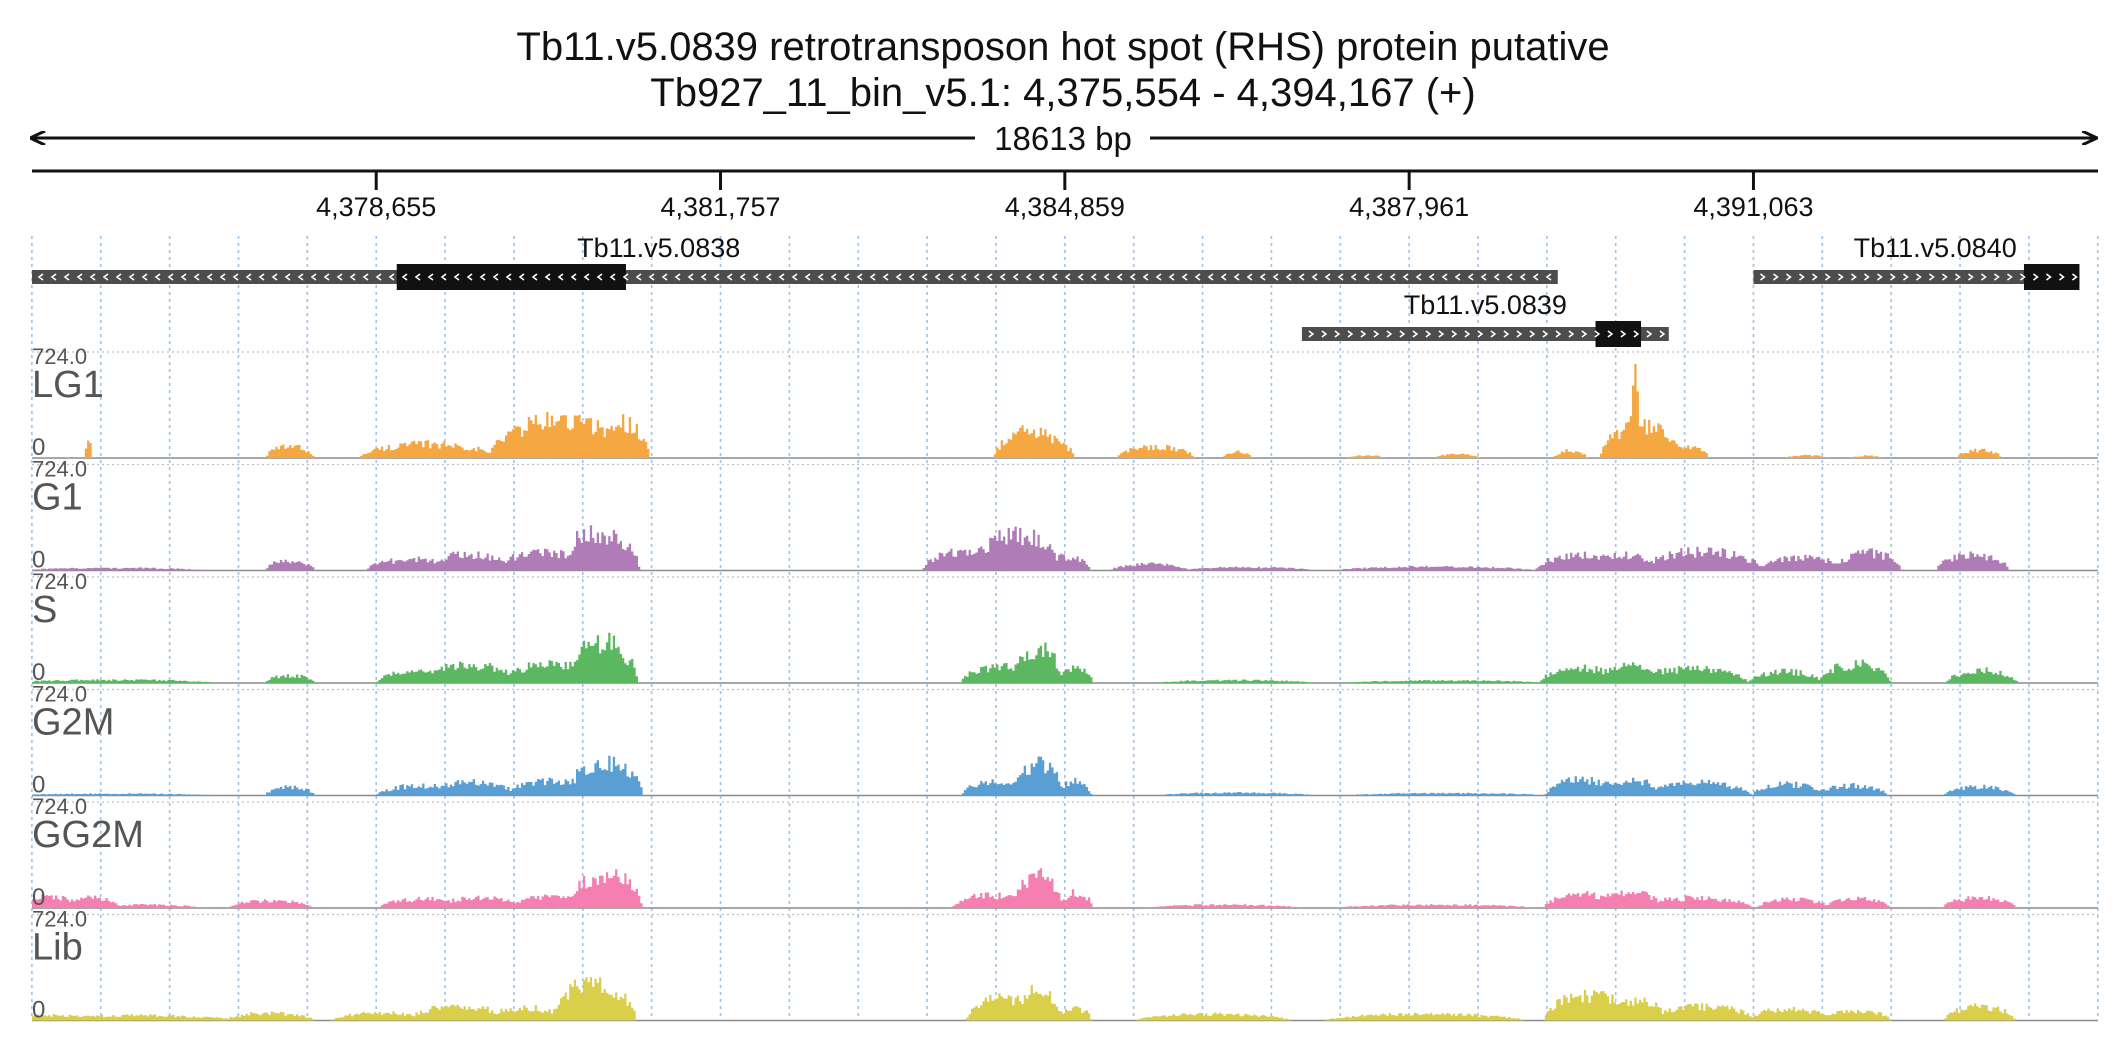  What do you see at coordinates (1065, 657) in the screenshot?
I see `coverage-area-S` at bounding box center [1065, 657].